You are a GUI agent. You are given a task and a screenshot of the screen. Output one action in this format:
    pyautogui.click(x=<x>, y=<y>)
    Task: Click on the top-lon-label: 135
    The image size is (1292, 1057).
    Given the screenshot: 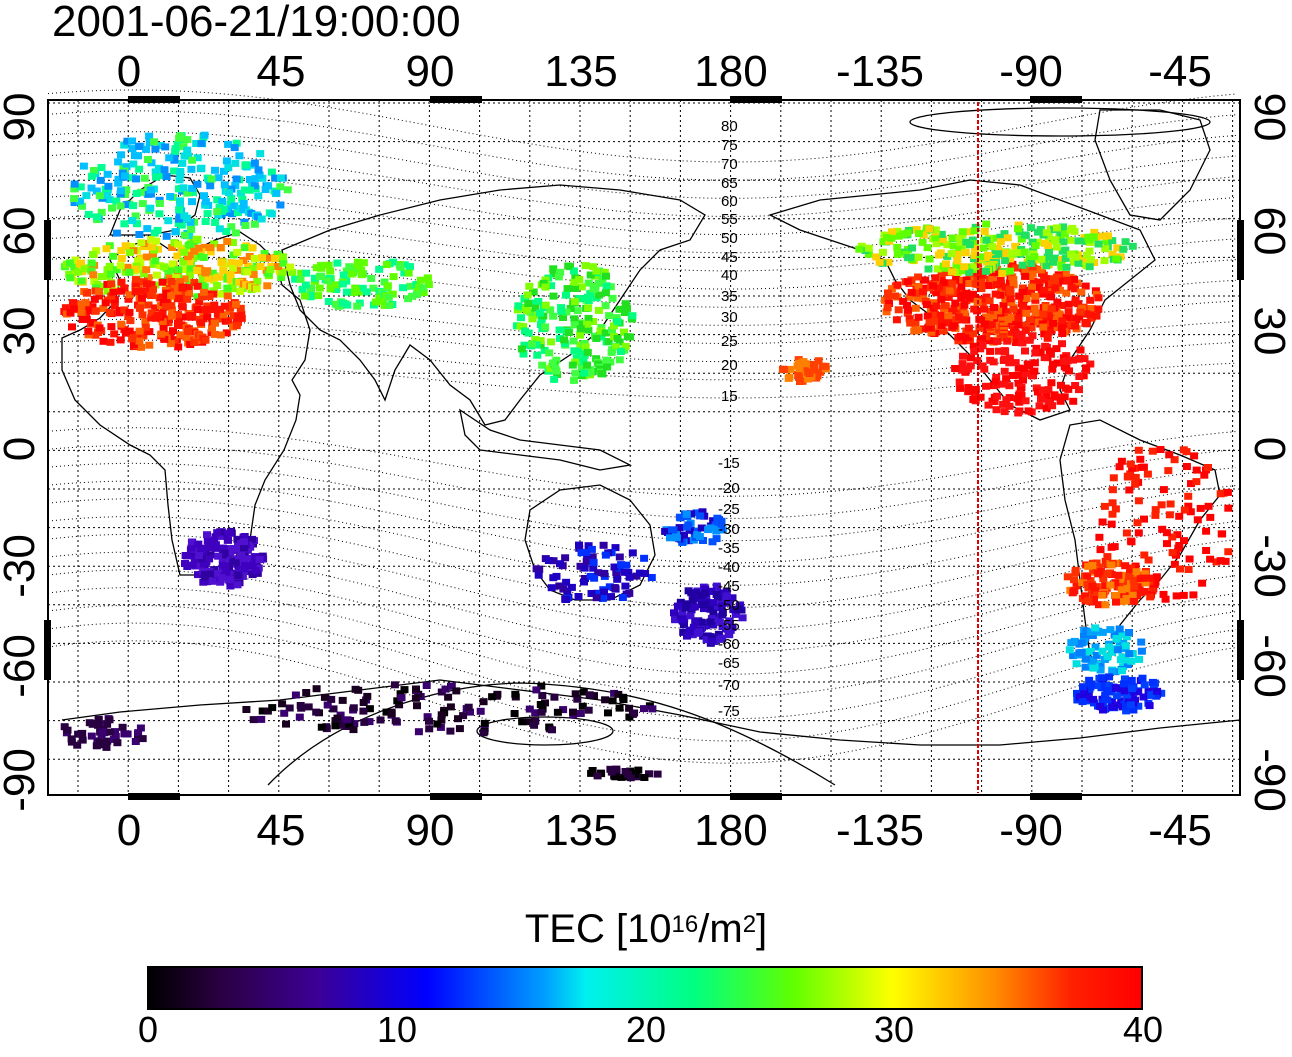 What is the action you would take?
    pyautogui.click(x=580, y=71)
    